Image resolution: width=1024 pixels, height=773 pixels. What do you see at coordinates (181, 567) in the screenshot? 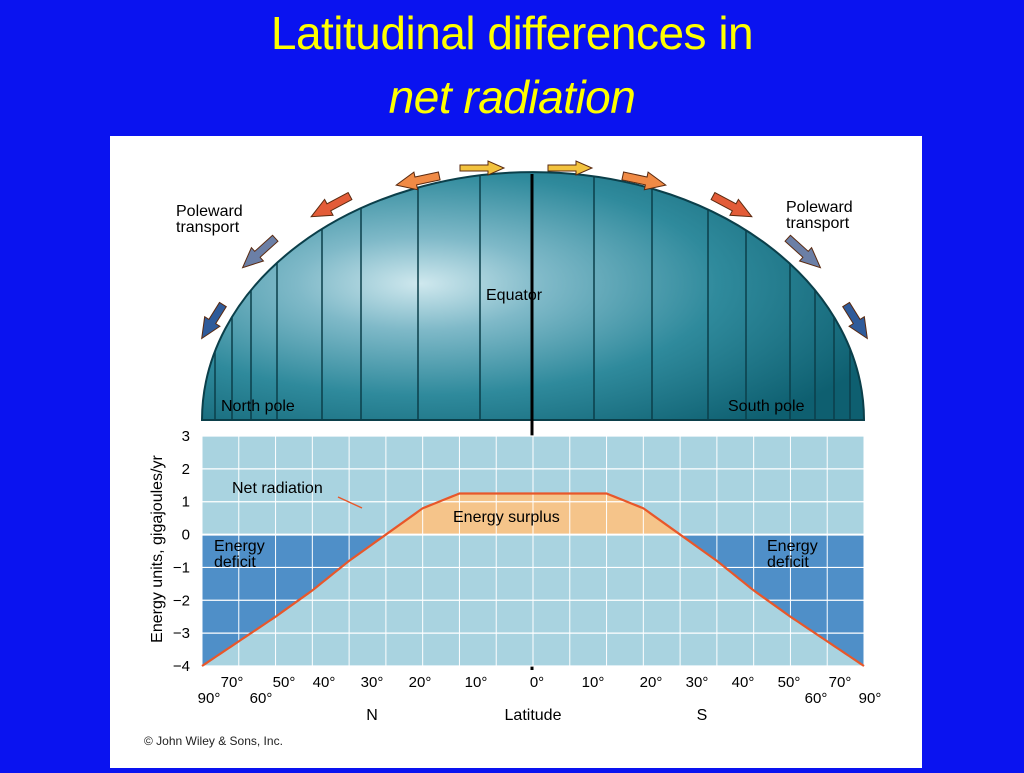
I see `y-tick-label: −1` at bounding box center [181, 567].